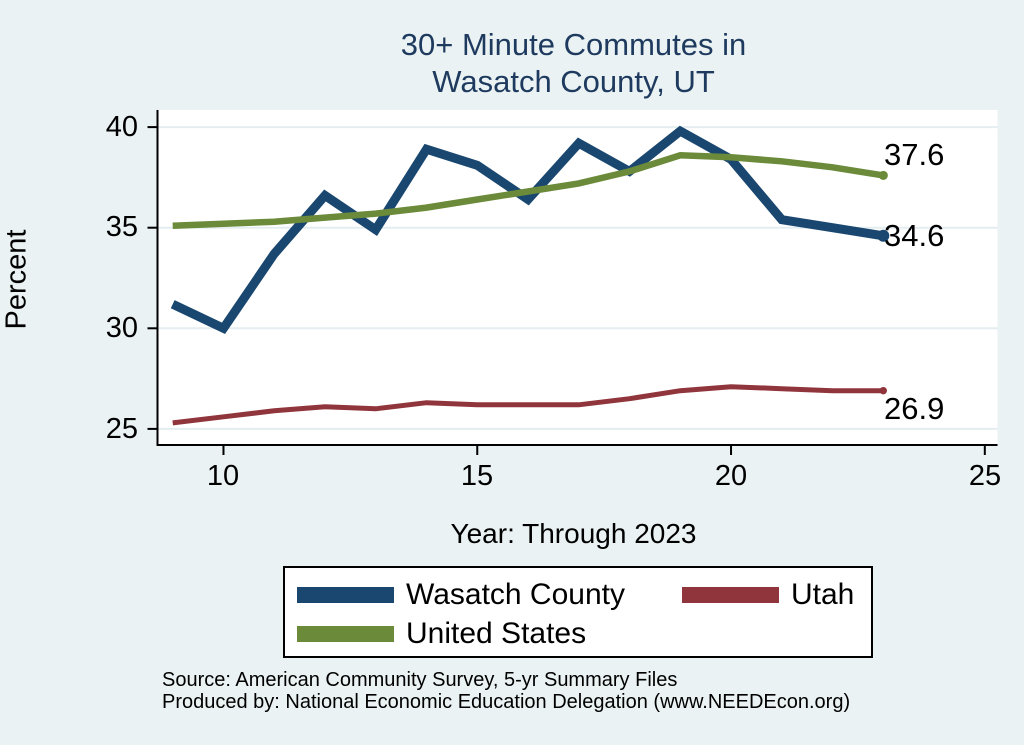 Image resolution: width=1024 pixels, height=745 pixels. Describe the element at coordinates (515, 594) in the screenshot. I see `legend-label-wasatch-county: Wasatch County` at that location.